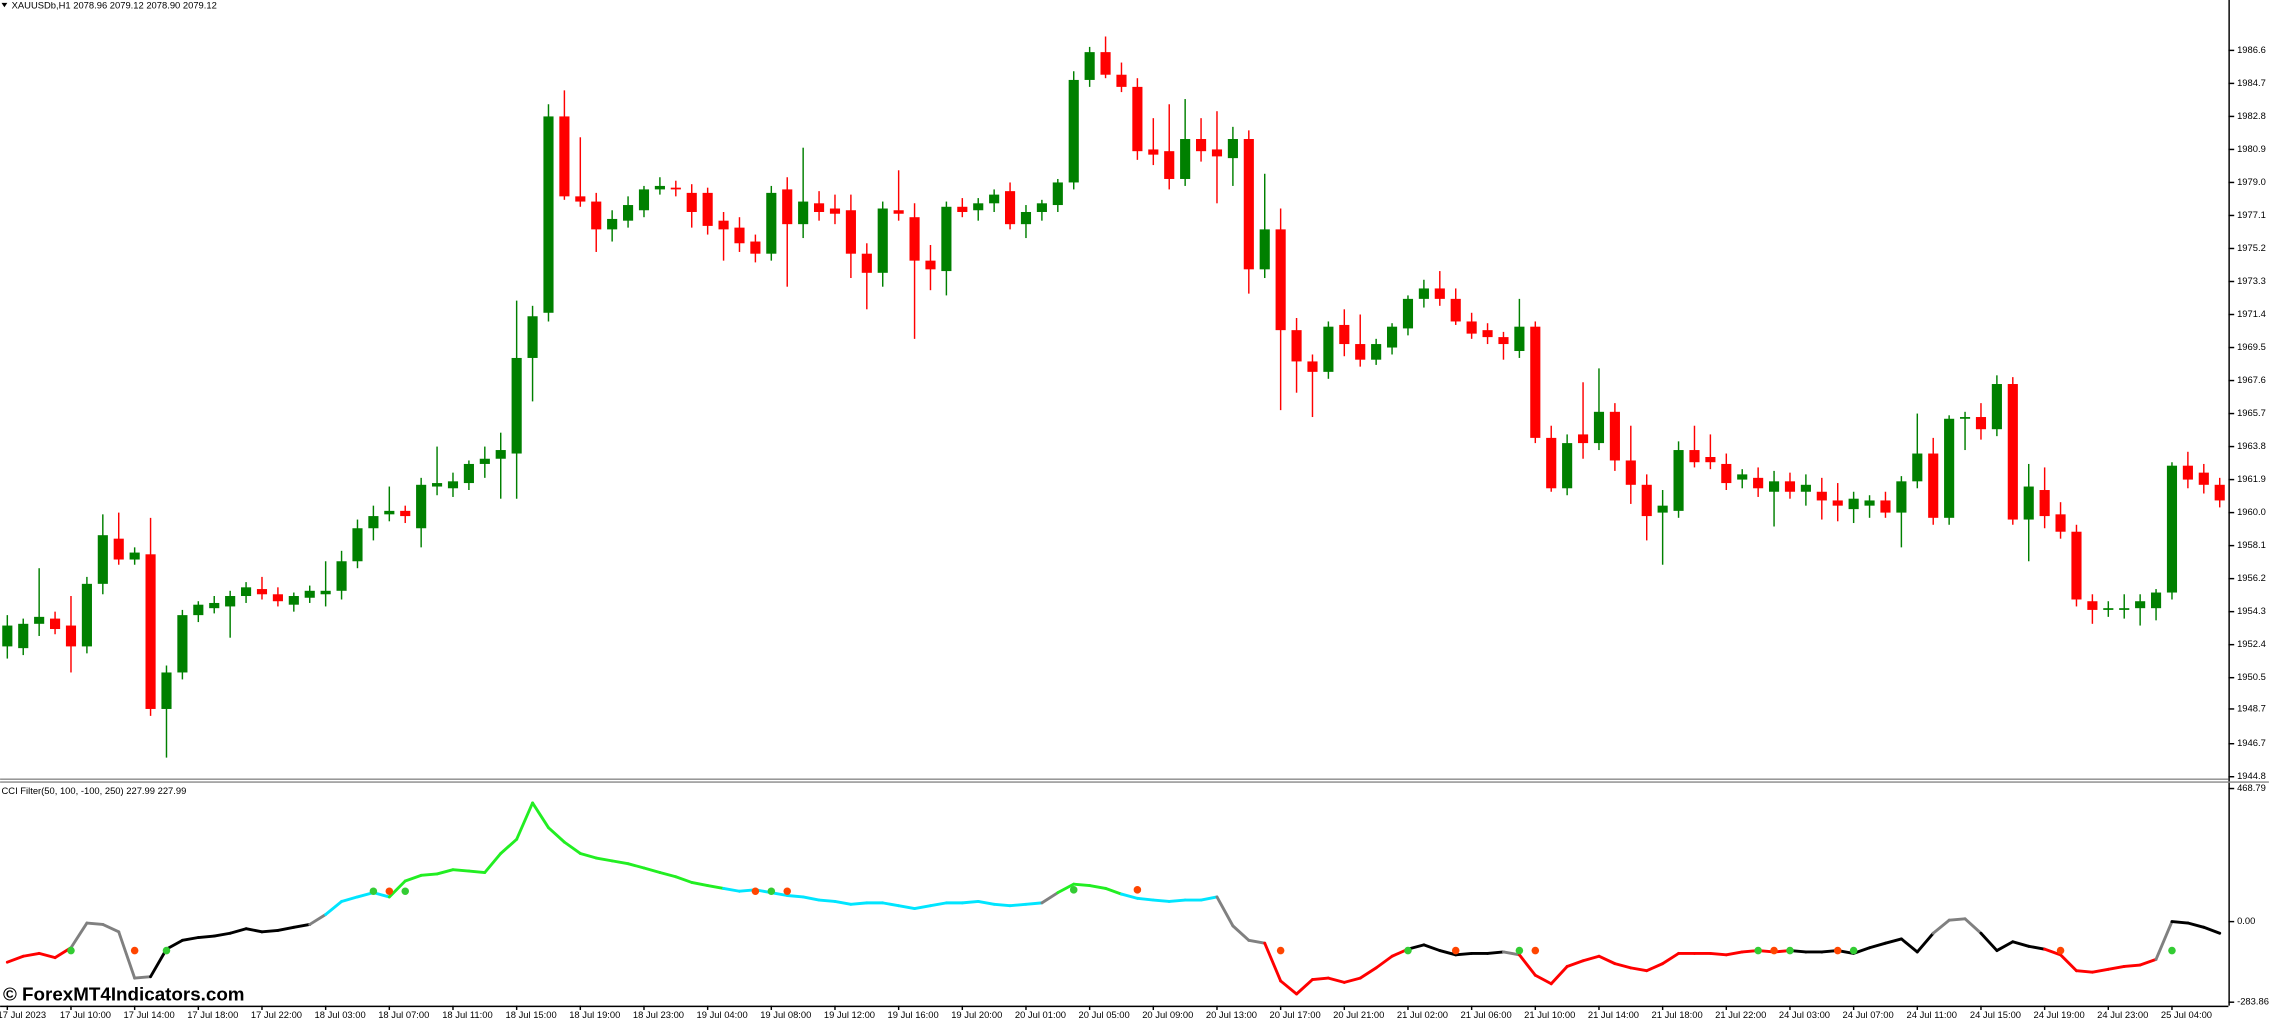  Describe the element at coordinates (85, 1014) in the screenshot. I see `x-tick-label: 17 Jul 10:00` at that location.